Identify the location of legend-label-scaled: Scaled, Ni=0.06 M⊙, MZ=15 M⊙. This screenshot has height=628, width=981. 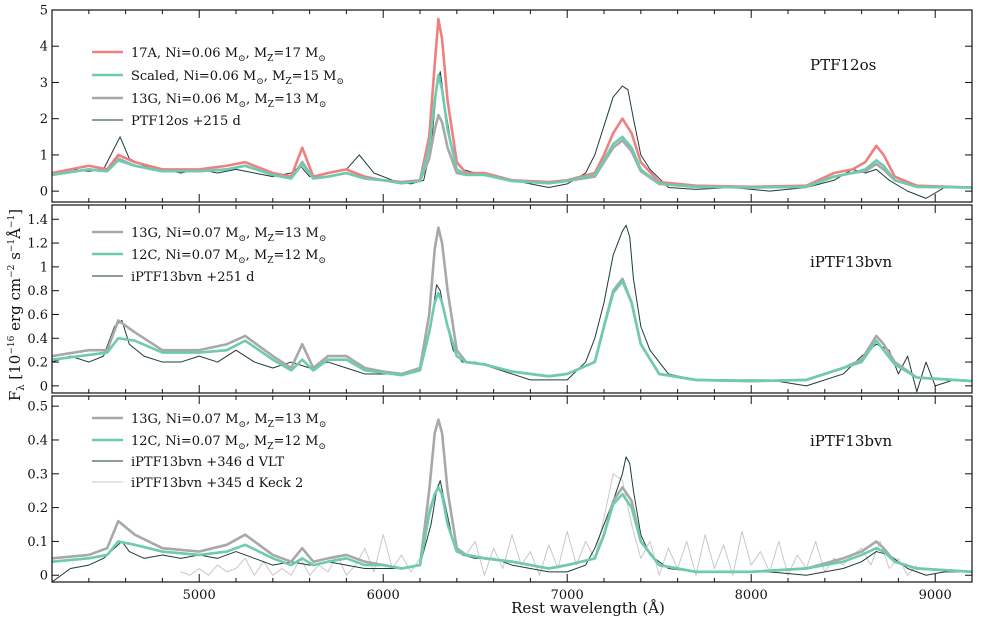
(237, 78).